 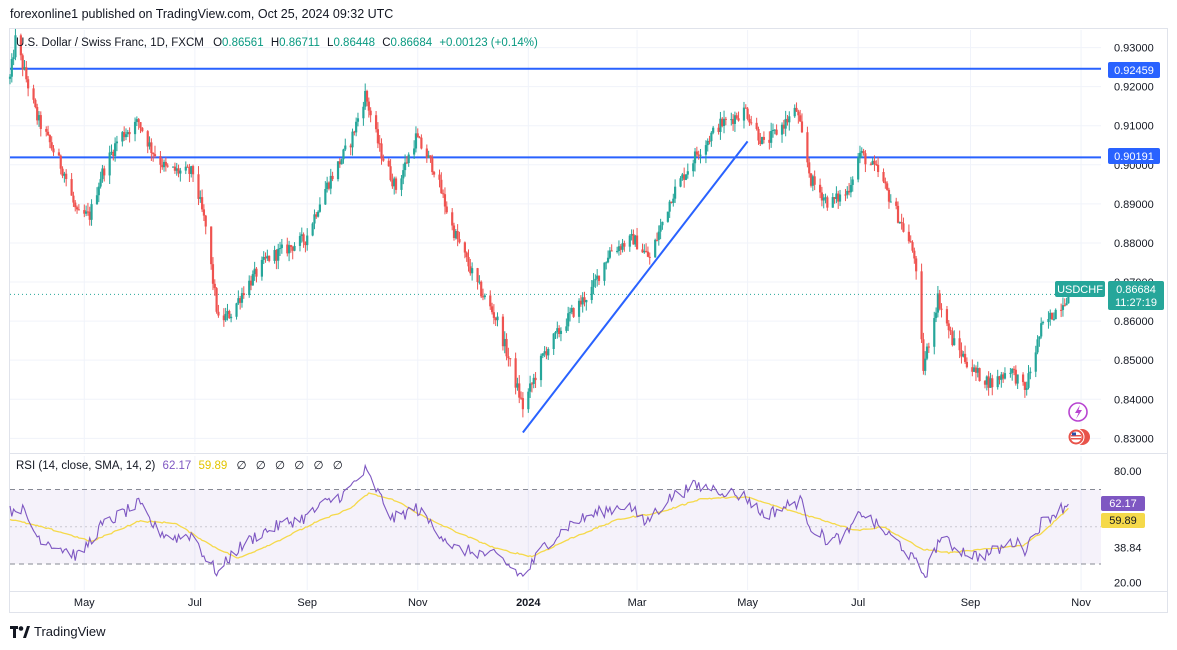 I want to click on trendline-group, so click(x=635, y=287).